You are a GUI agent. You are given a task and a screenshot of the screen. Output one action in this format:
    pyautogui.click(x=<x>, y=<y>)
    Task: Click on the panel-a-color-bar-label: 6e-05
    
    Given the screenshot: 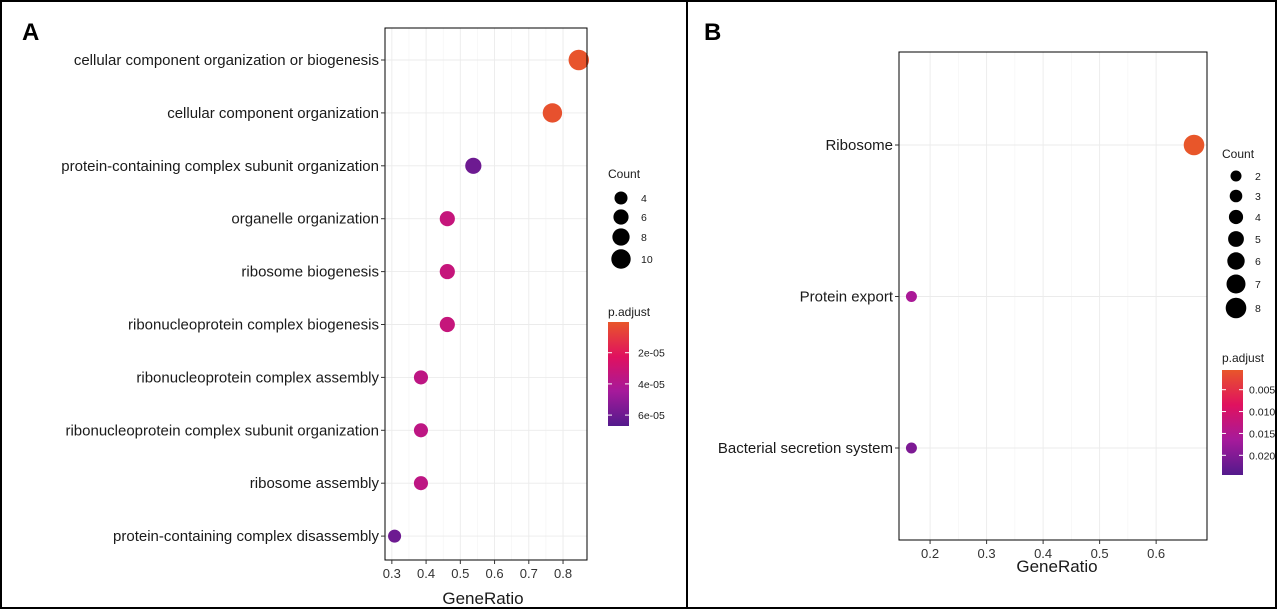 What is the action you would take?
    pyautogui.click(x=651, y=416)
    